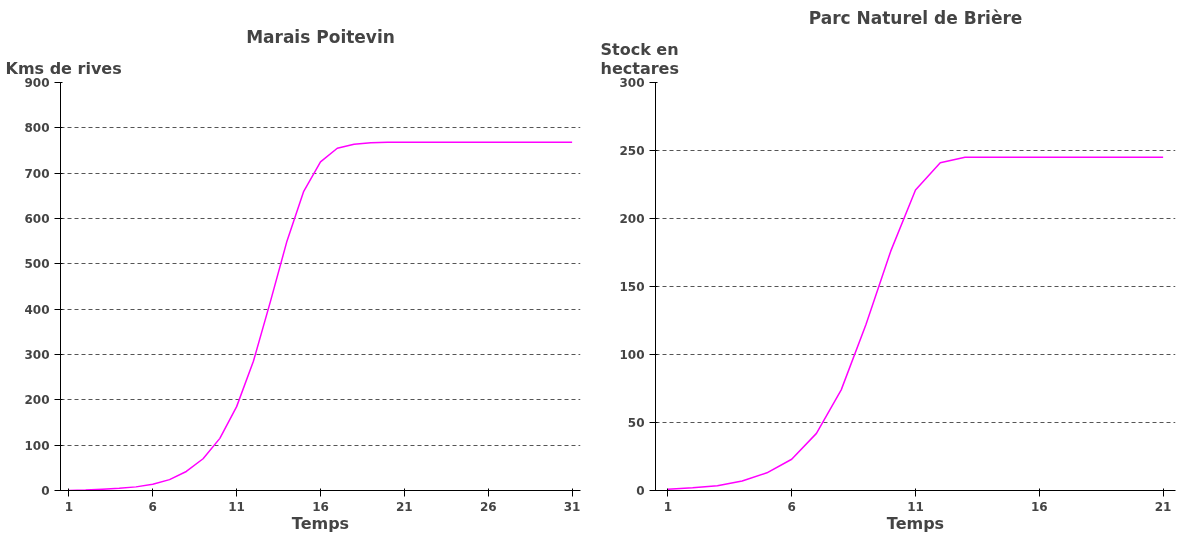 This screenshot has width=1198, height=540. What do you see at coordinates (632, 287) in the screenshot?
I see `y-tick-label: 150` at bounding box center [632, 287].